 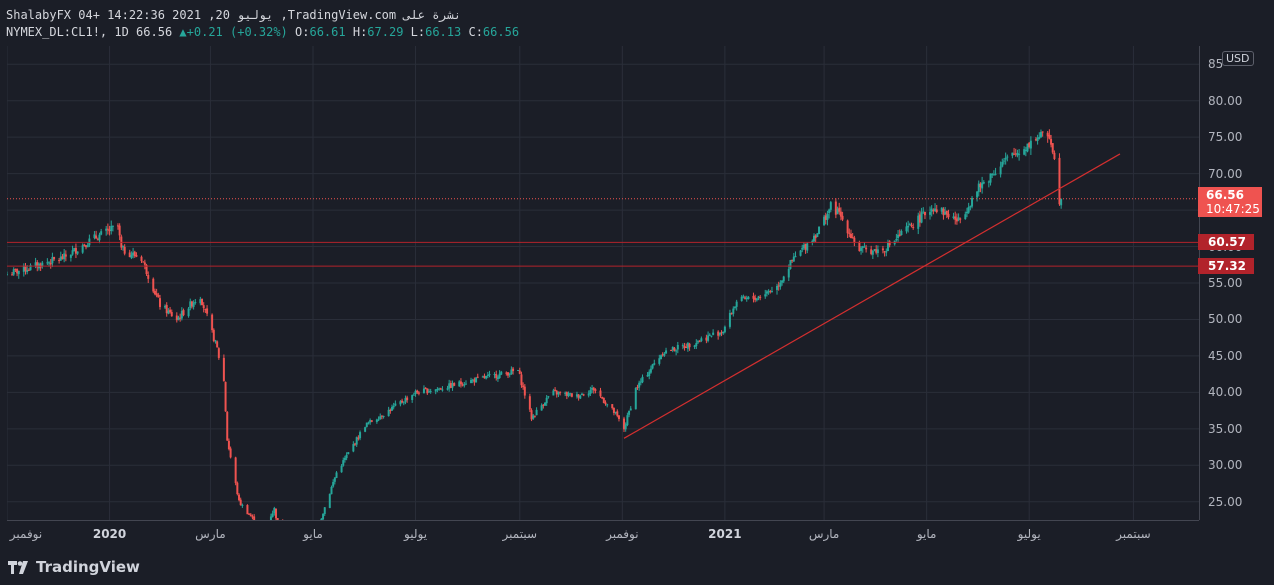 I want to click on tradingview-logo: TradingView, so click(x=74, y=567).